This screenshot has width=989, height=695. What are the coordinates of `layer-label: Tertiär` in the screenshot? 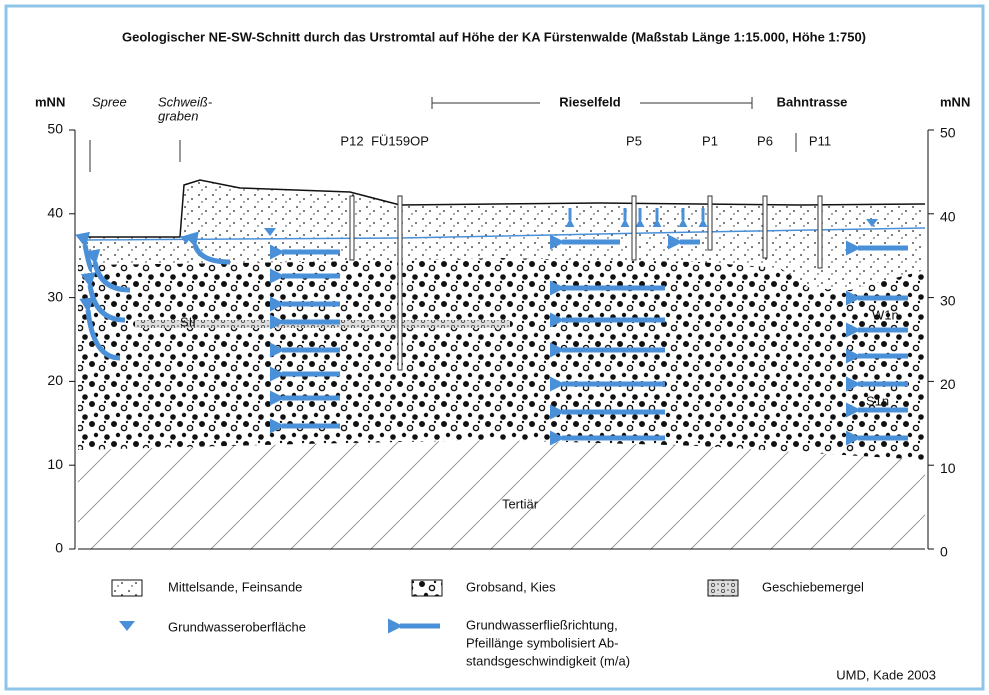 It's located at (520, 503).